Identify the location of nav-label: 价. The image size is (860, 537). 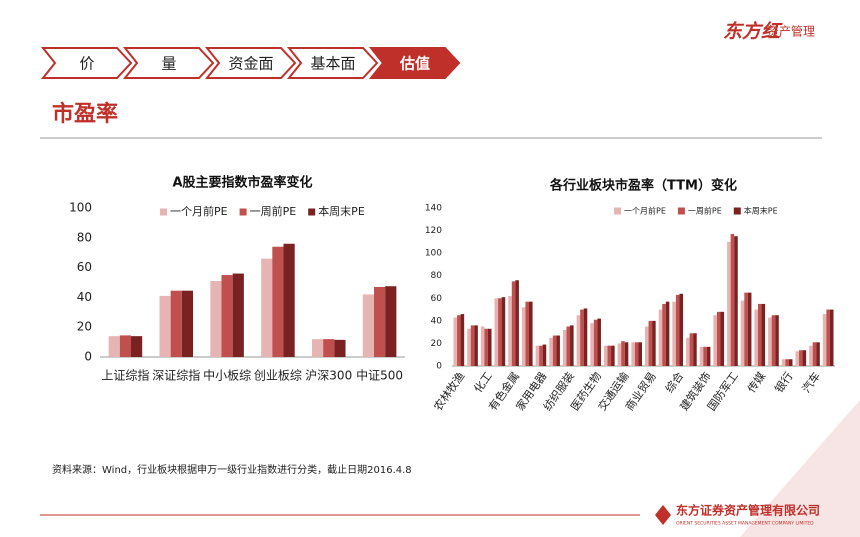
(86, 64).